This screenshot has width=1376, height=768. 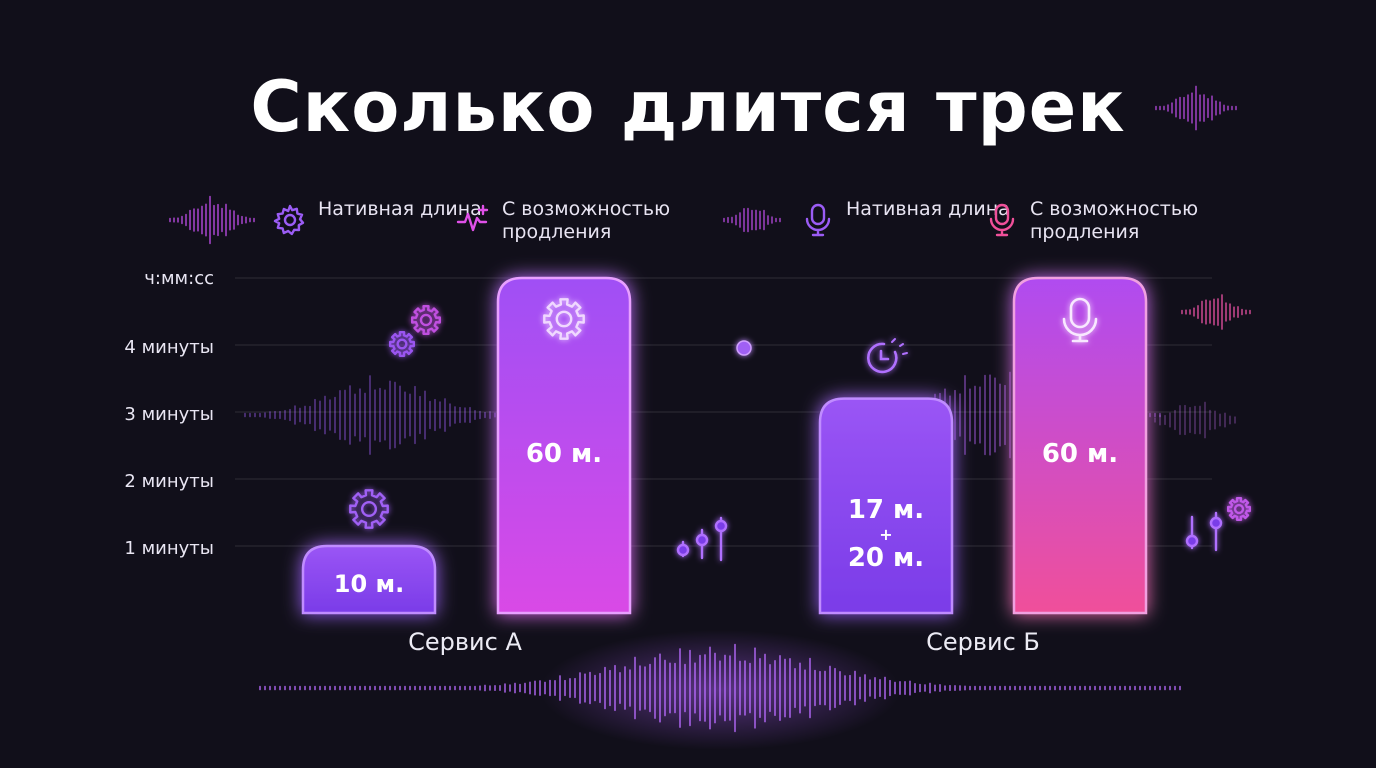 I want to click on bar-native-service-b, so click(x=886, y=506).